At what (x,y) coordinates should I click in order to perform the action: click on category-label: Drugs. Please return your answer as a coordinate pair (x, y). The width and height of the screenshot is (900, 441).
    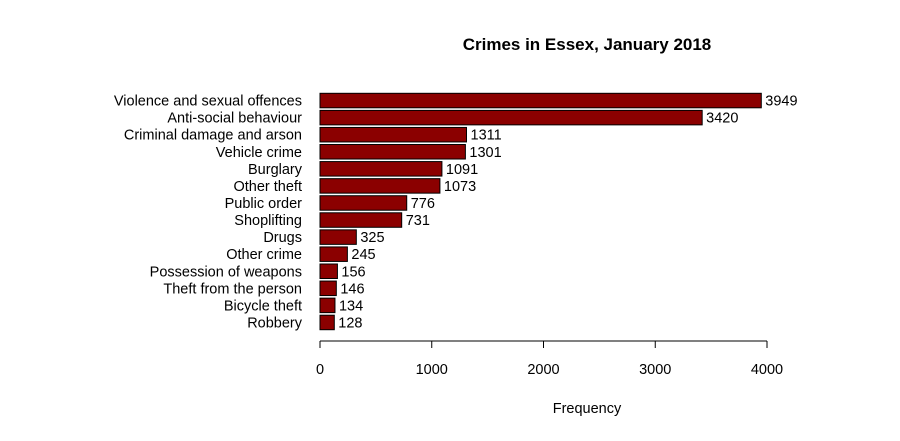
    Looking at the image, I should click on (282, 238).